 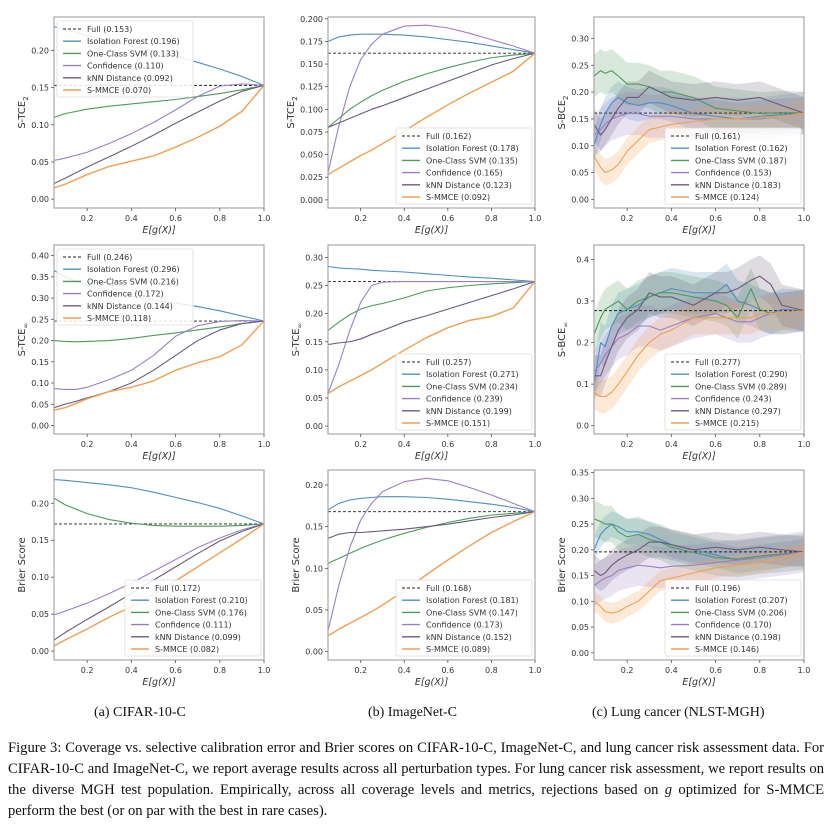 I want to click on legend-label: Full (0.257), so click(x=448, y=362).